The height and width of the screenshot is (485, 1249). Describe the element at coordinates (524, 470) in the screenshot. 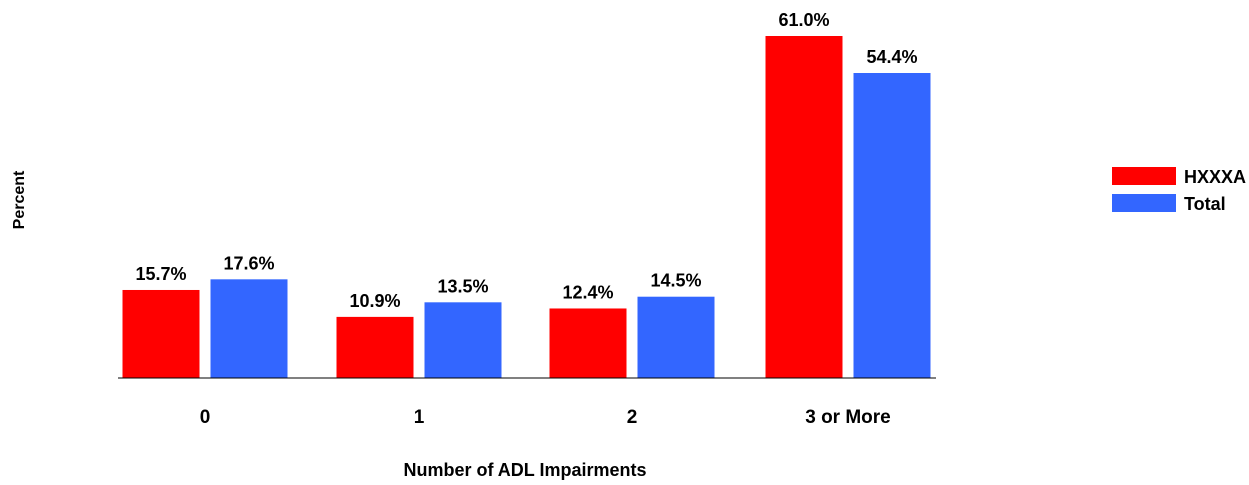

I see `x-axis-title: Number of ADL Impairments` at that location.